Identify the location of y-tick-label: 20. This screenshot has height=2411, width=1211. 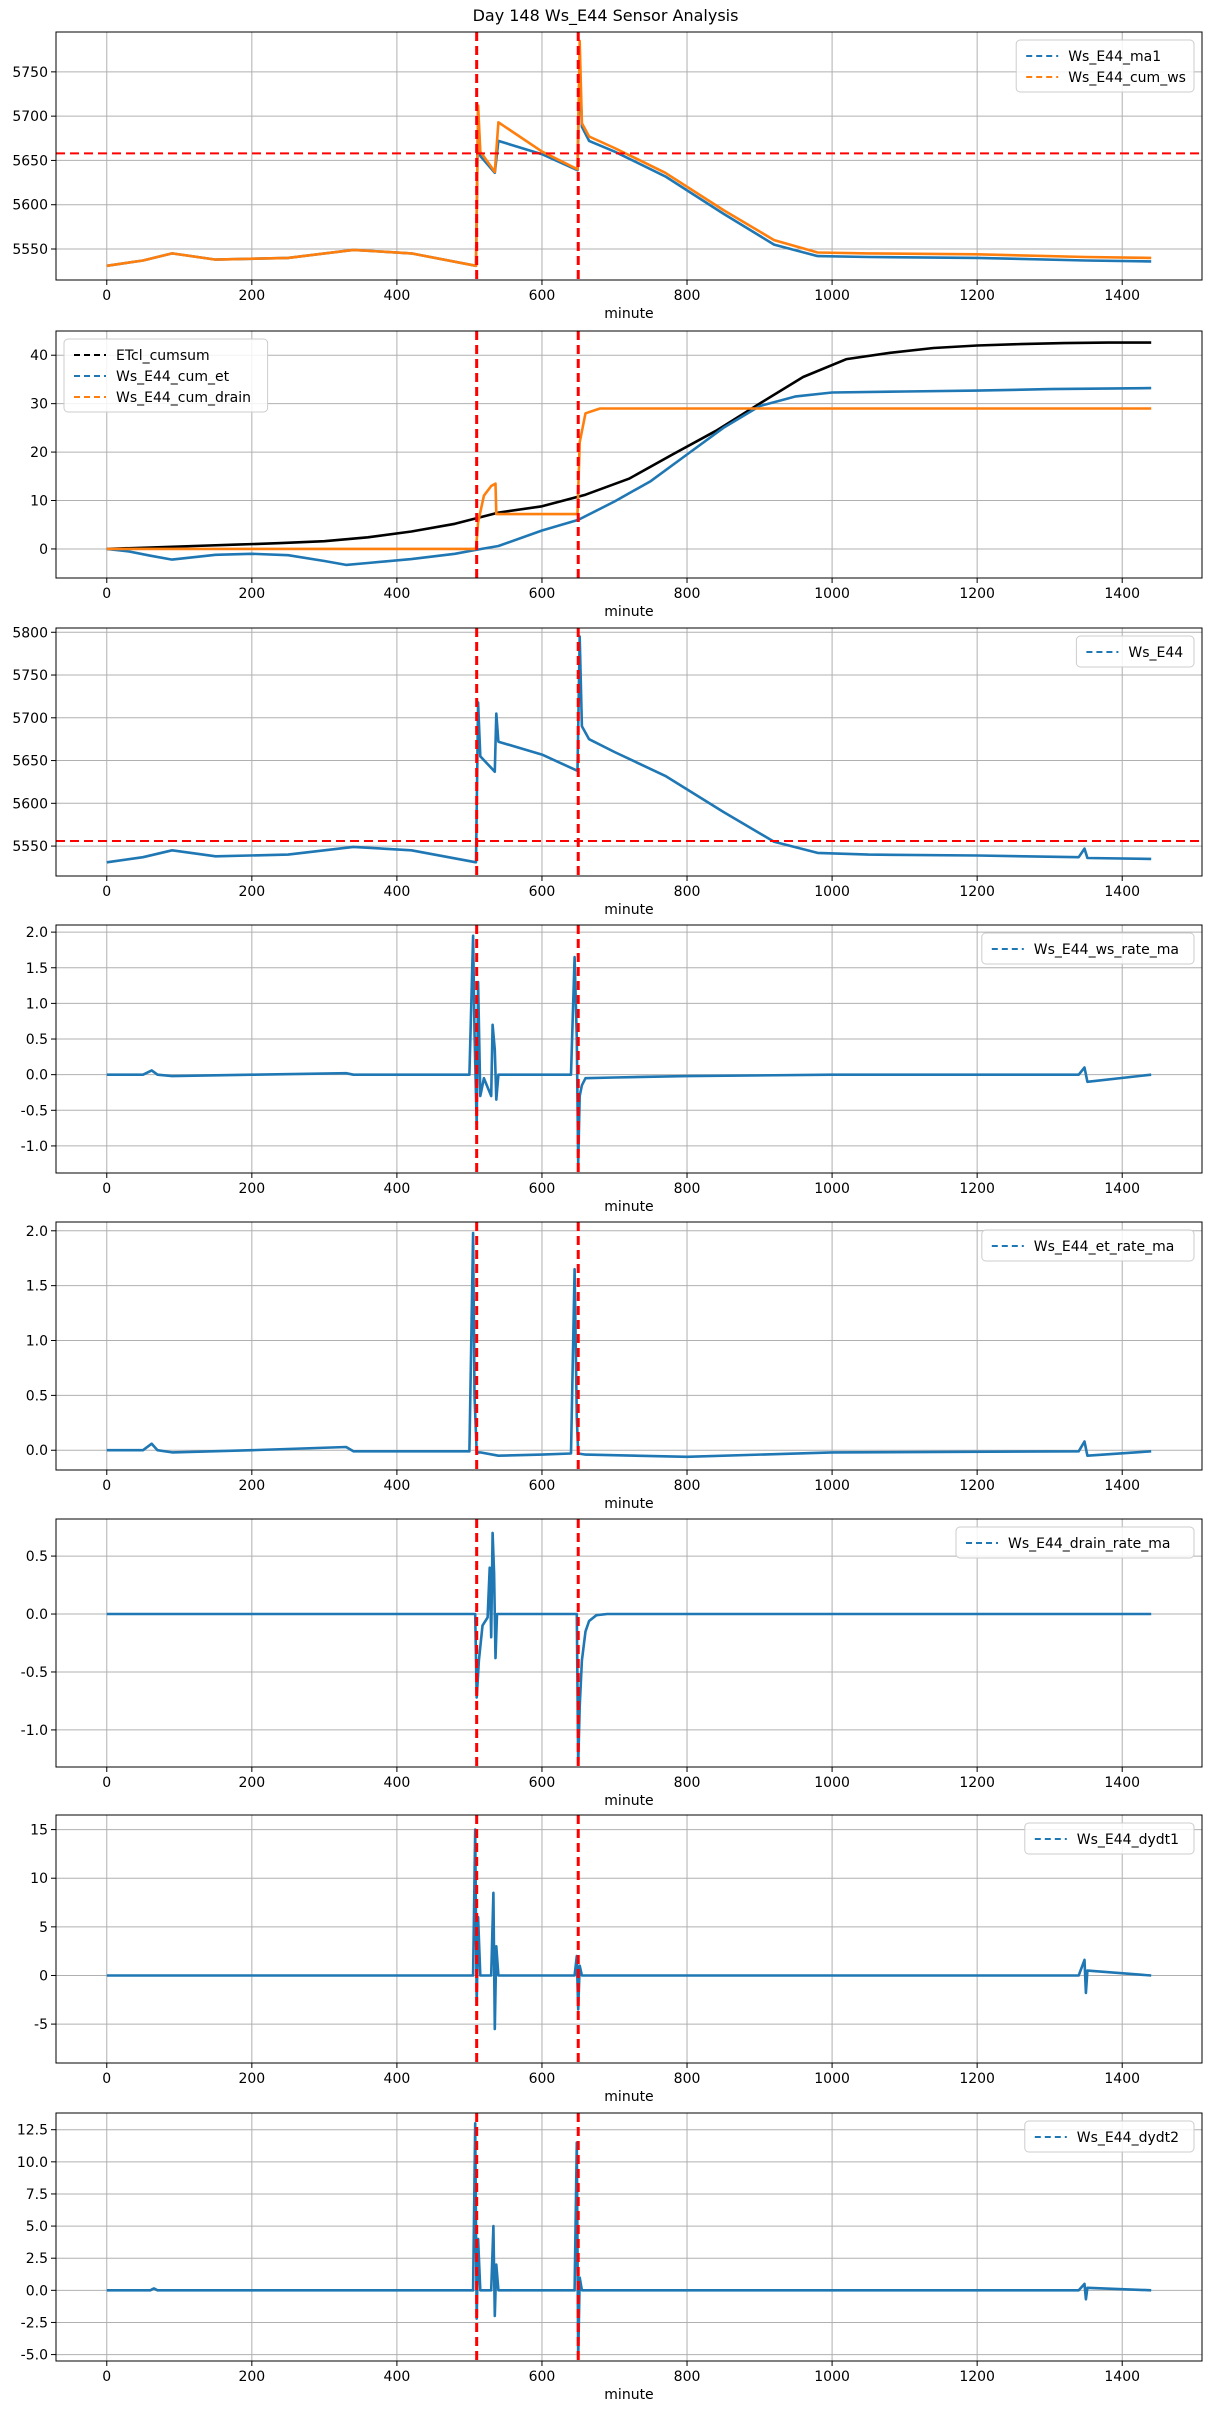
(39, 453).